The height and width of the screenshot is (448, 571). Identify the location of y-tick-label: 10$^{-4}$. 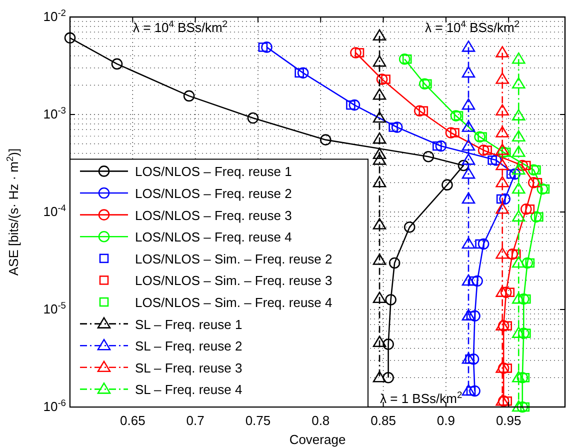
(54, 211).